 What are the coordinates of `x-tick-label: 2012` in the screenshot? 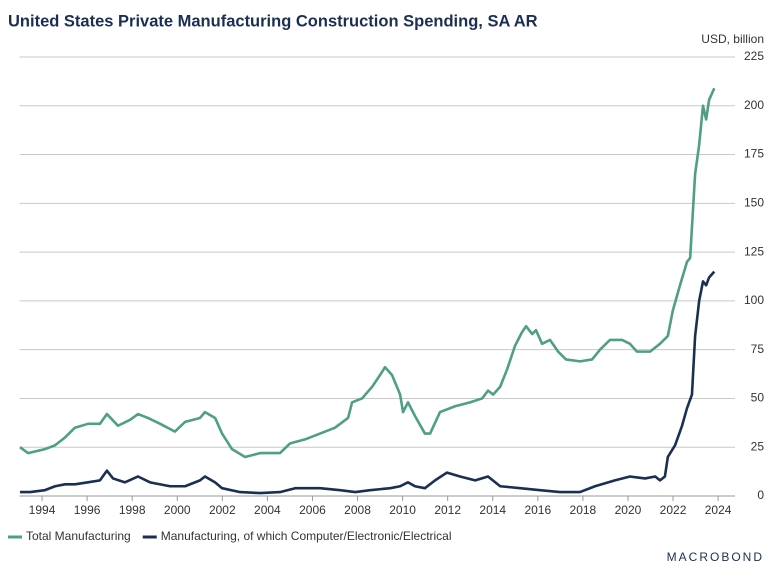 It's located at (447, 510).